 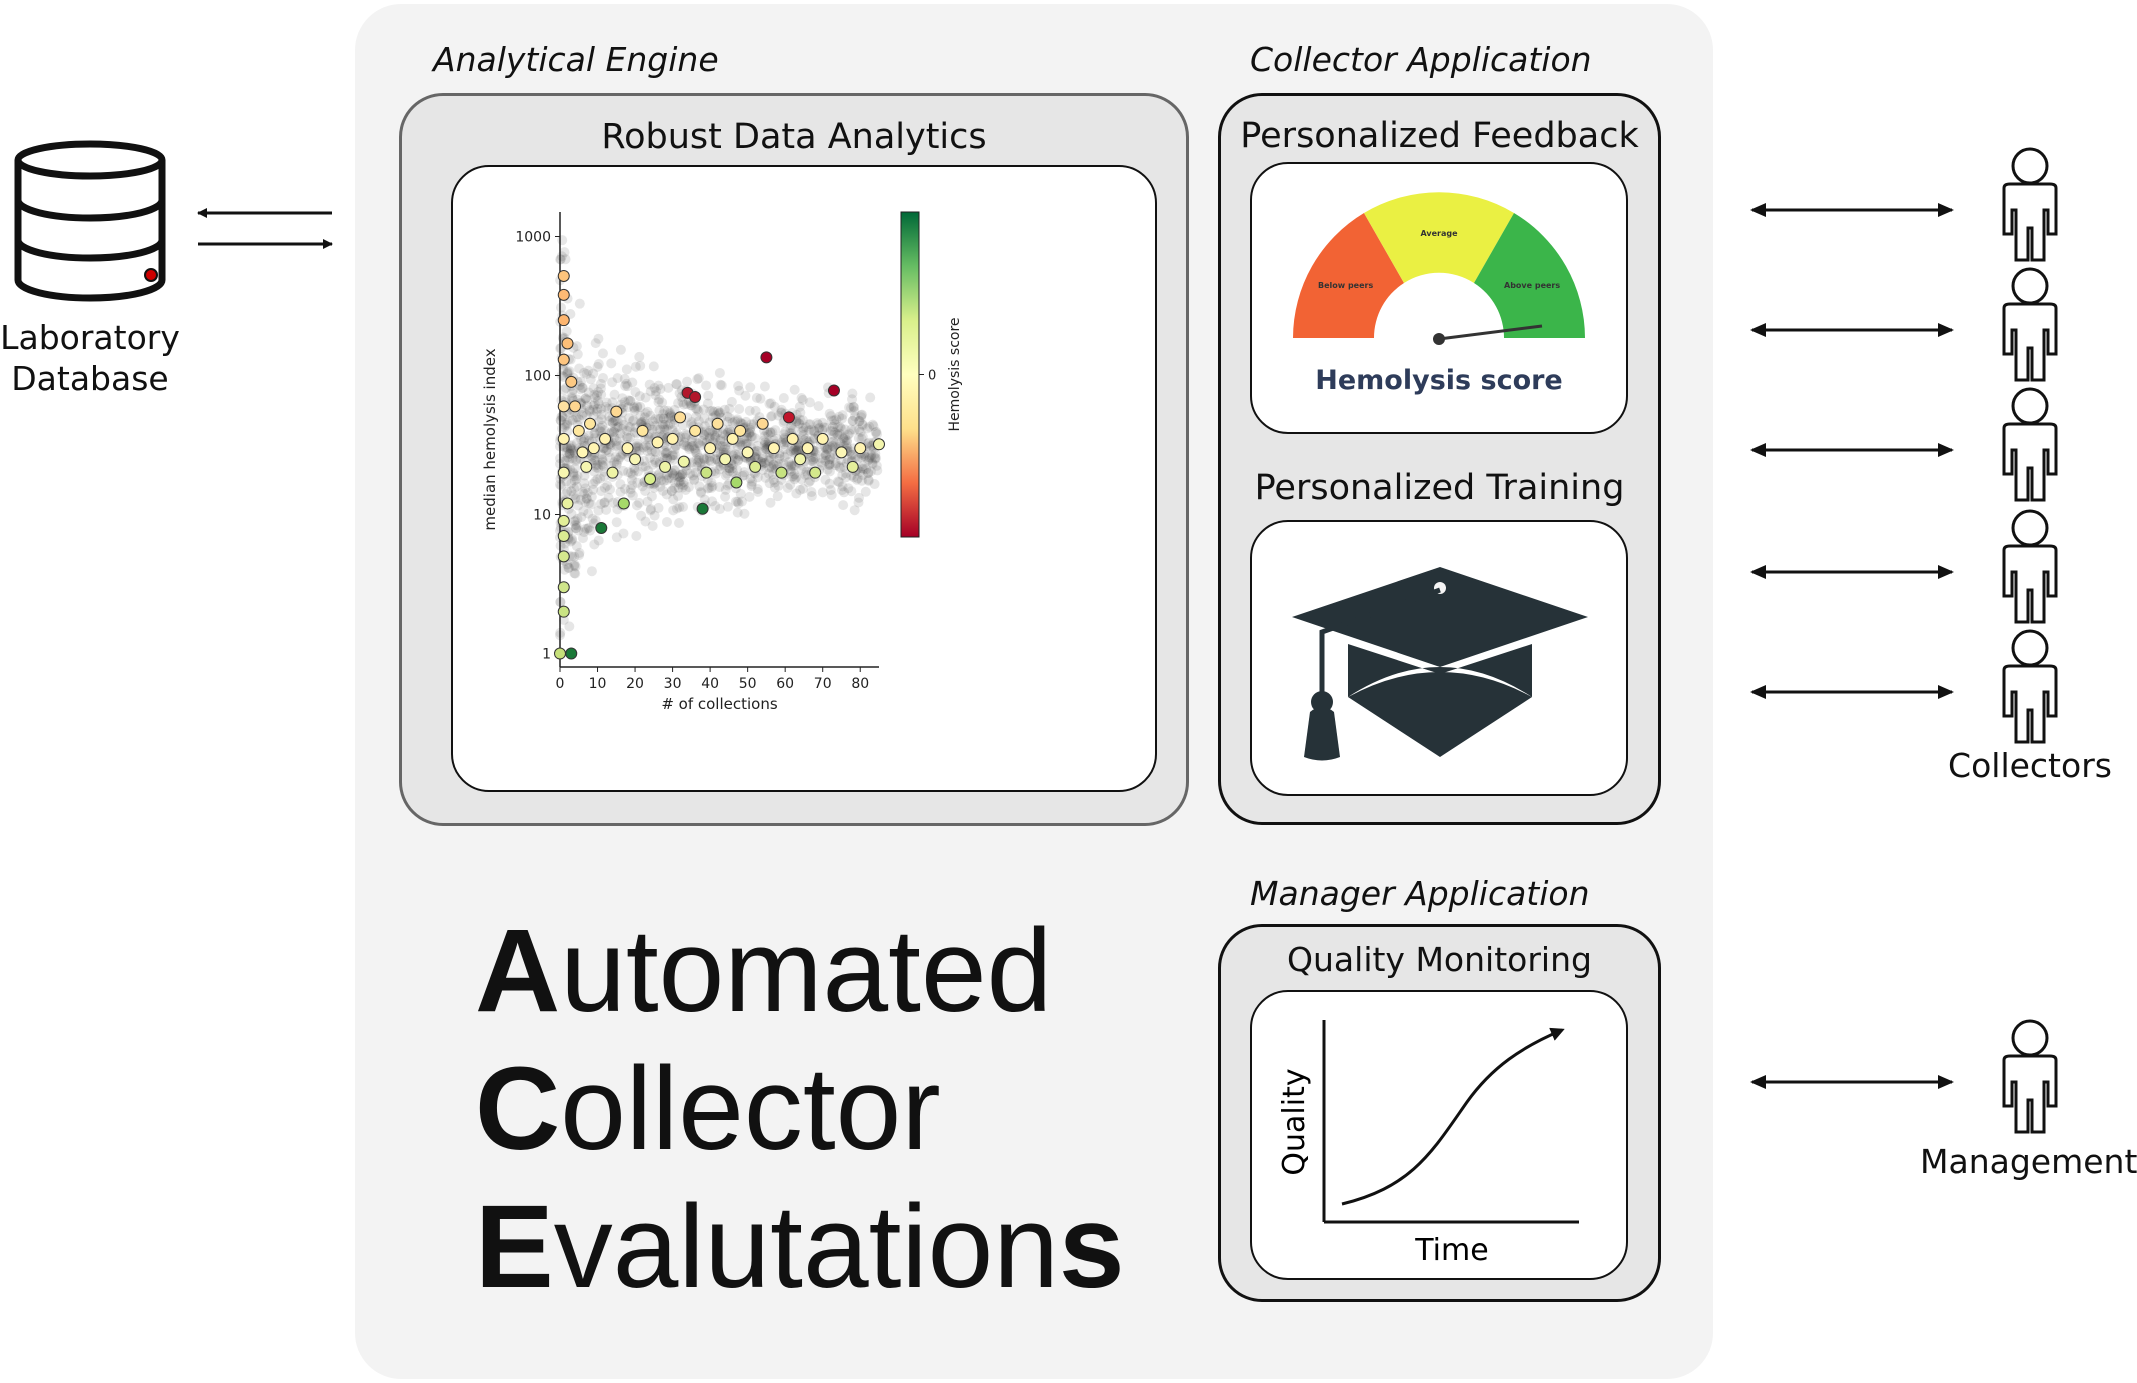 I want to click on y-axis-label: median hemolysis index, so click(x=490, y=439).